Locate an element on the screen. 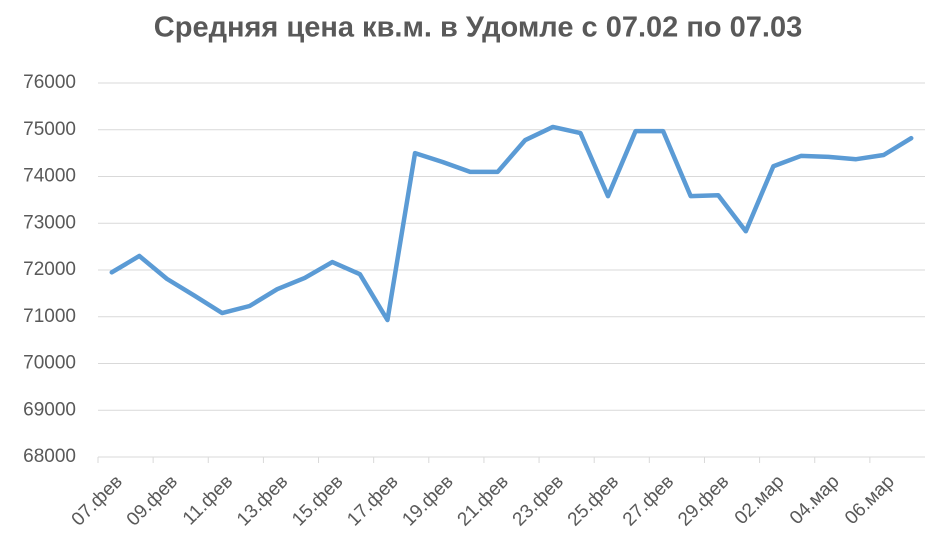  x-tick-label: 25.фев is located at coordinates (593, 500).